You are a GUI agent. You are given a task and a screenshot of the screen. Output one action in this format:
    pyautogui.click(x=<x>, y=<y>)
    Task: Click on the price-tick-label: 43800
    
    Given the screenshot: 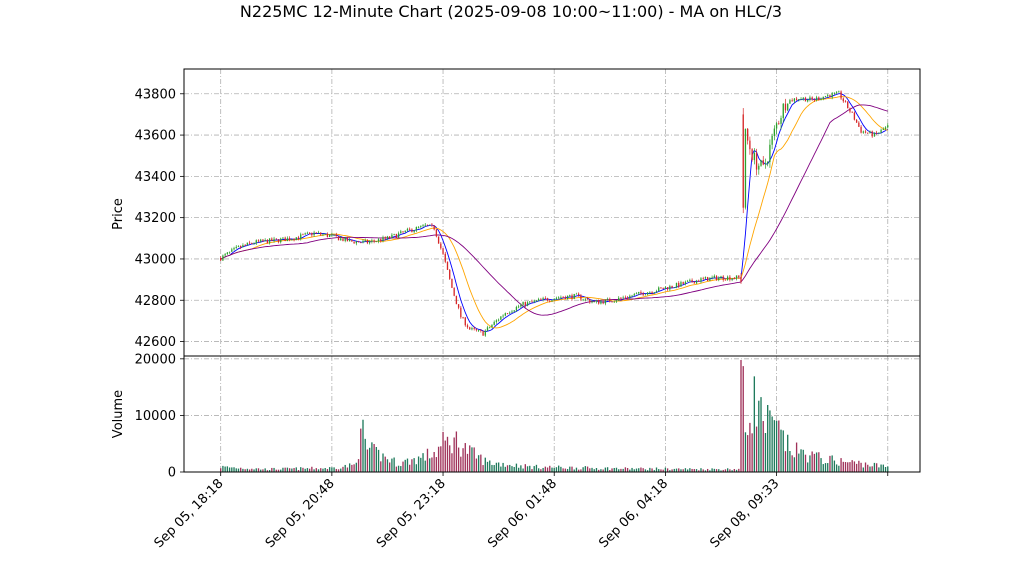 What is the action you would take?
    pyautogui.click(x=155, y=94)
    